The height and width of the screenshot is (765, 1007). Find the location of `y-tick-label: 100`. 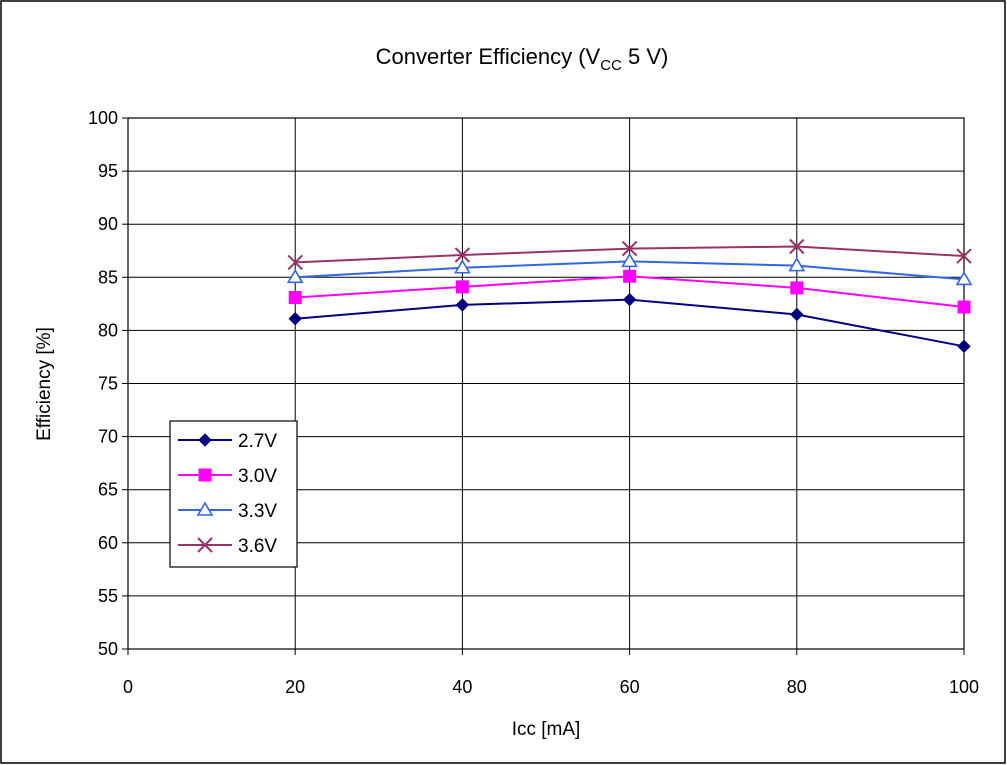

y-tick-label: 100 is located at coordinates (103, 118).